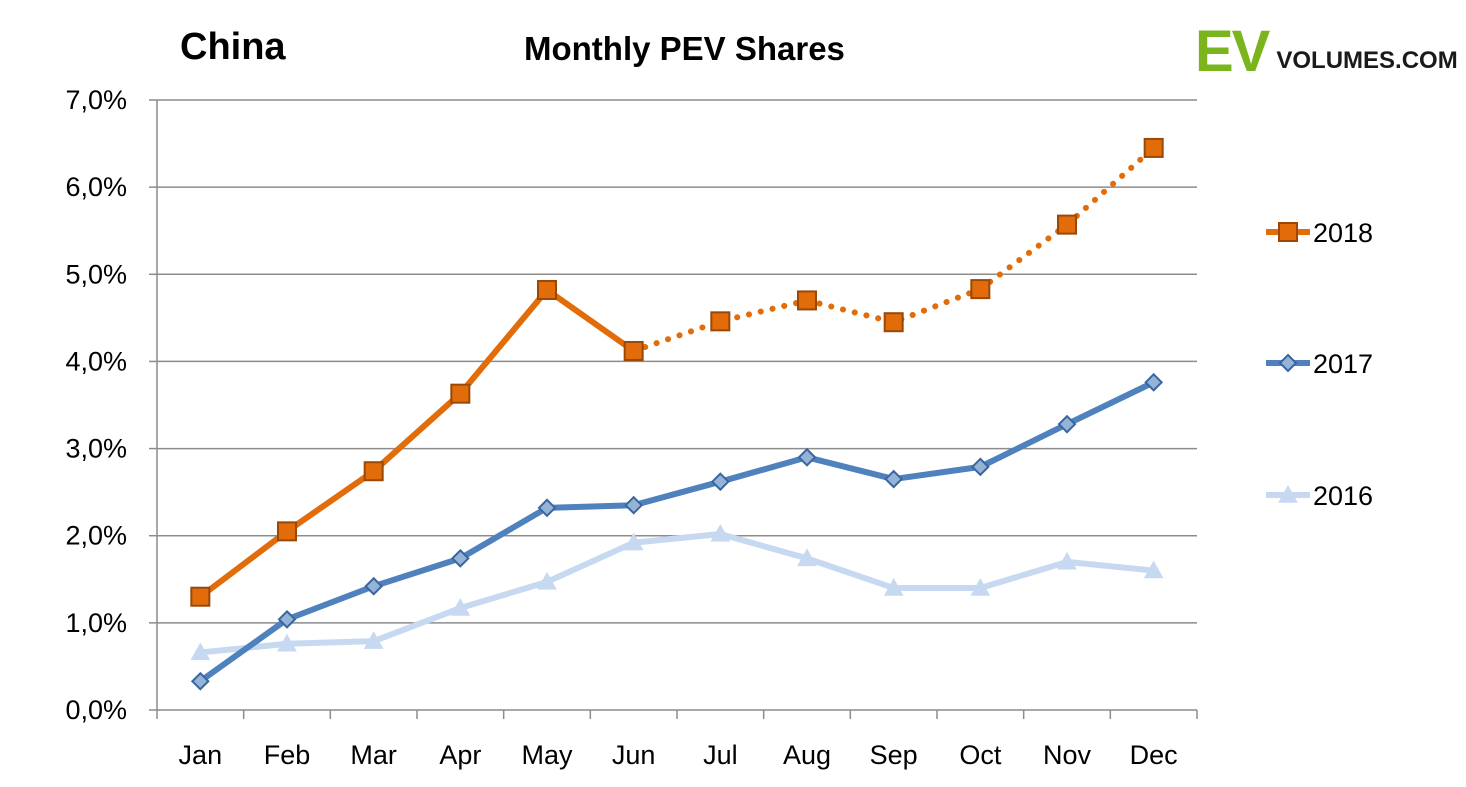 The image size is (1466, 787). What do you see at coordinates (460, 558) in the screenshot?
I see `data-point-2017-Apr` at bounding box center [460, 558].